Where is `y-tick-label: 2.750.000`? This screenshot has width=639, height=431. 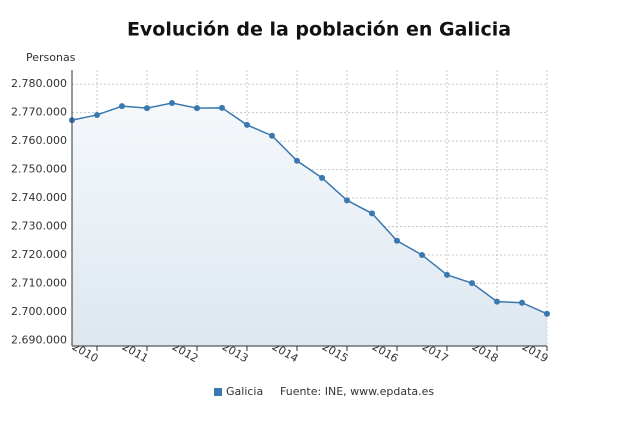
y-tick-label: 2.750.000 is located at coordinates (39, 169).